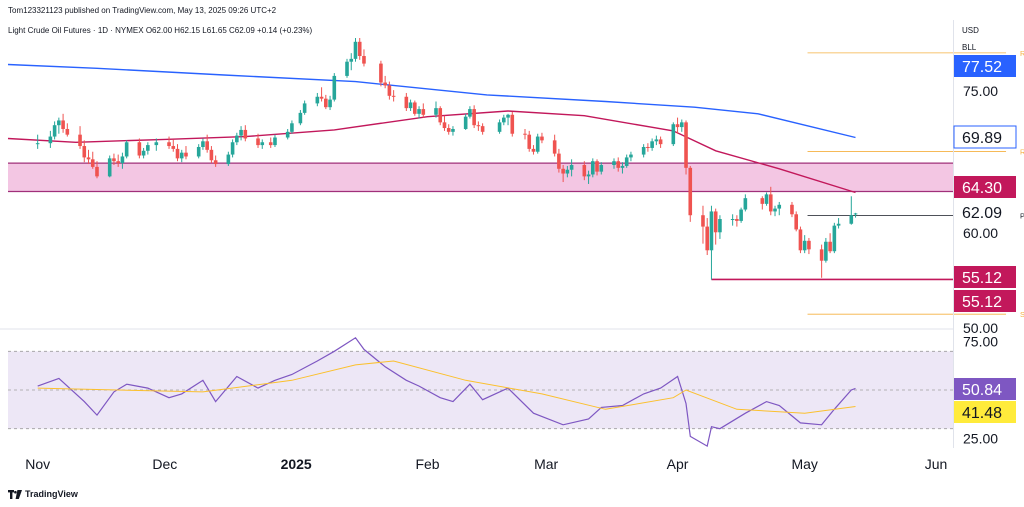  Describe the element at coordinates (980, 91) in the screenshot. I see `price-tick-label: 75.00` at that location.